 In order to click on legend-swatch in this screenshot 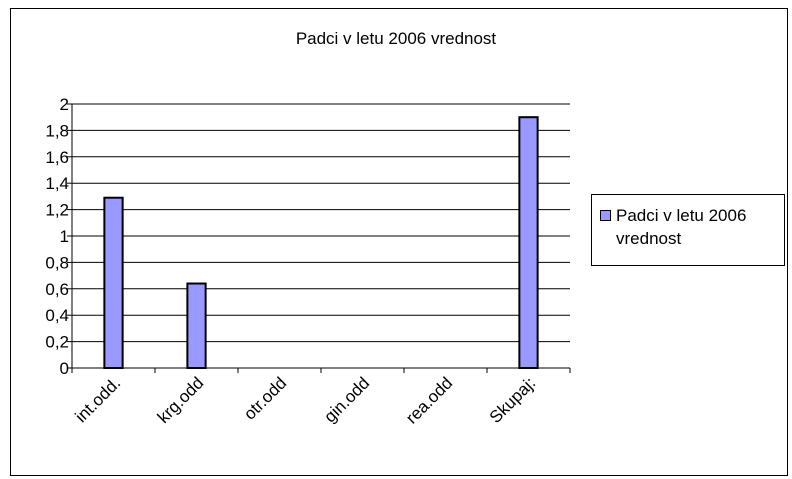, I will do `click(605, 215)`.